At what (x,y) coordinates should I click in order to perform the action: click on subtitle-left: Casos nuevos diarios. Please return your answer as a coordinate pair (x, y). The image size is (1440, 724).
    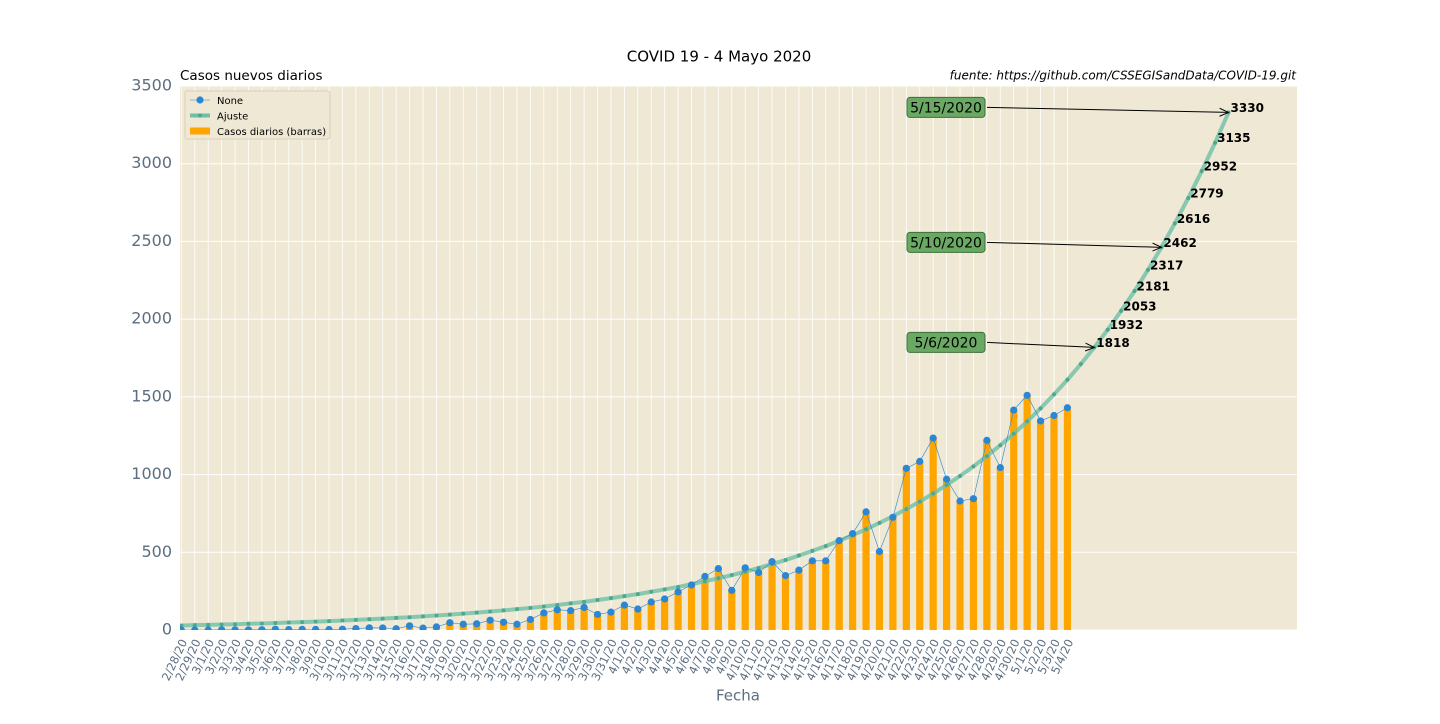
    Looking at the image, I should click on (251, 76).